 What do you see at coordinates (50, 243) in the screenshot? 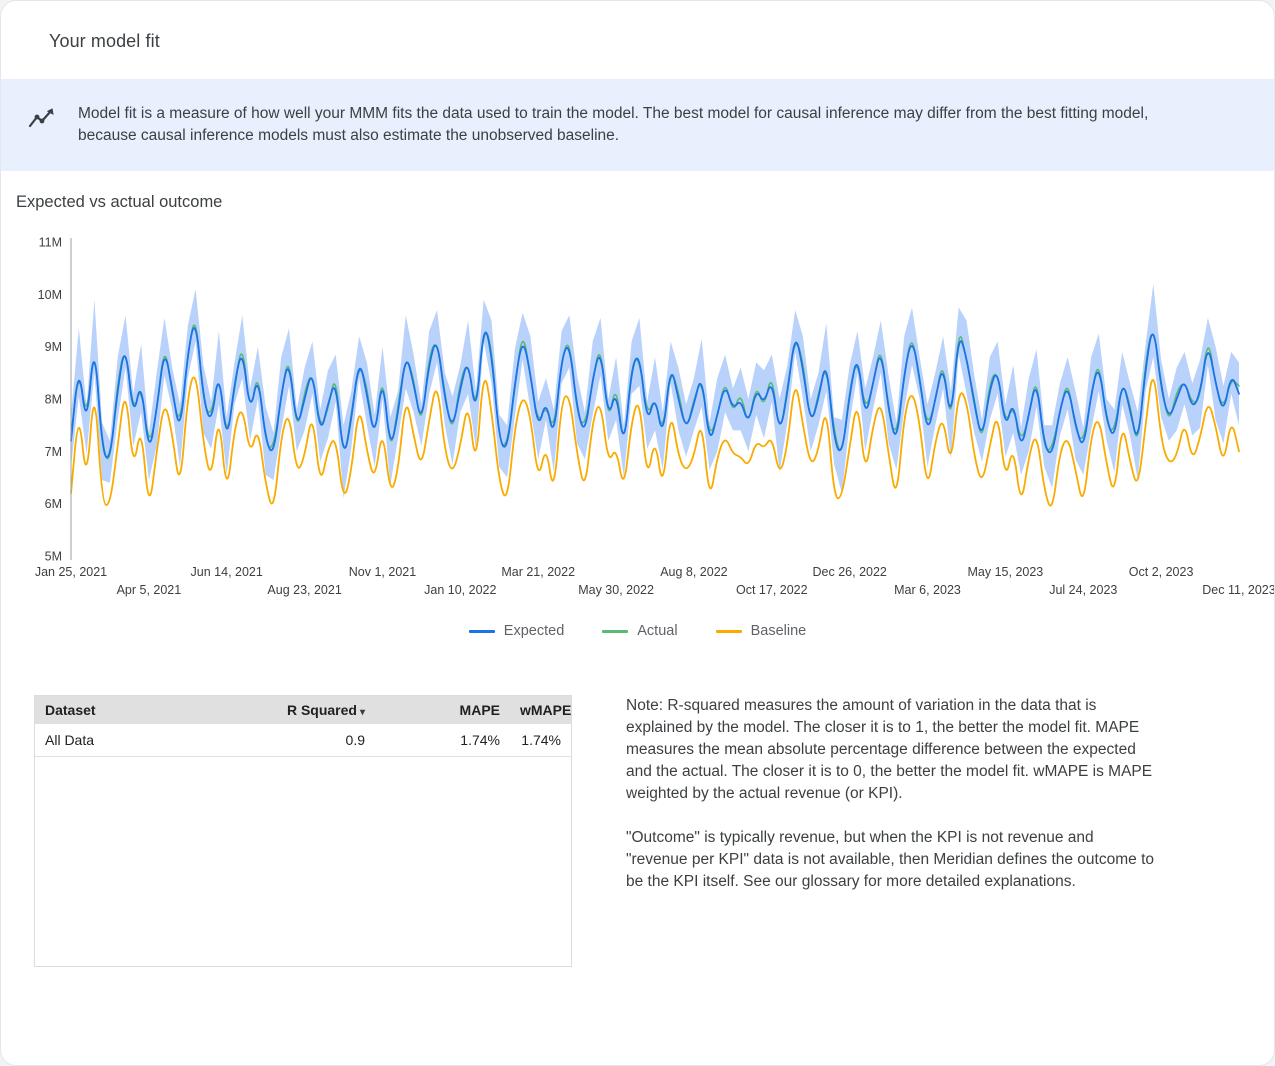
I see `svg-text: 11M` at bounding box center [50, 243].